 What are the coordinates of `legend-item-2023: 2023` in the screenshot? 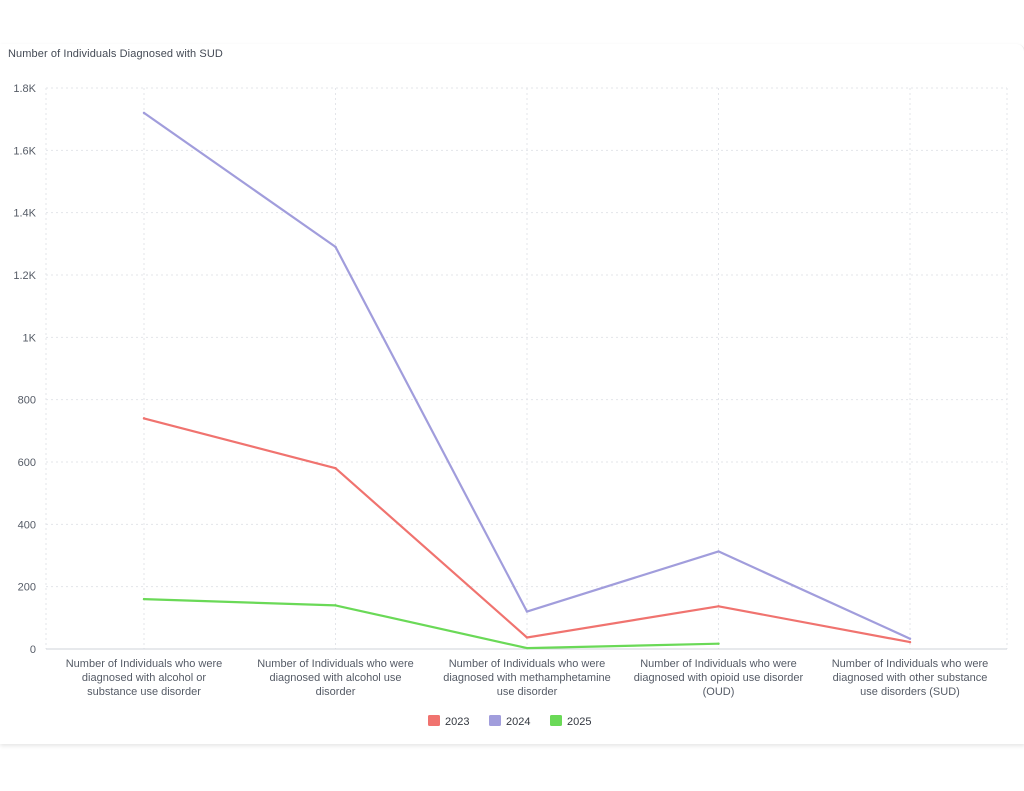 It's located at (448, 721).